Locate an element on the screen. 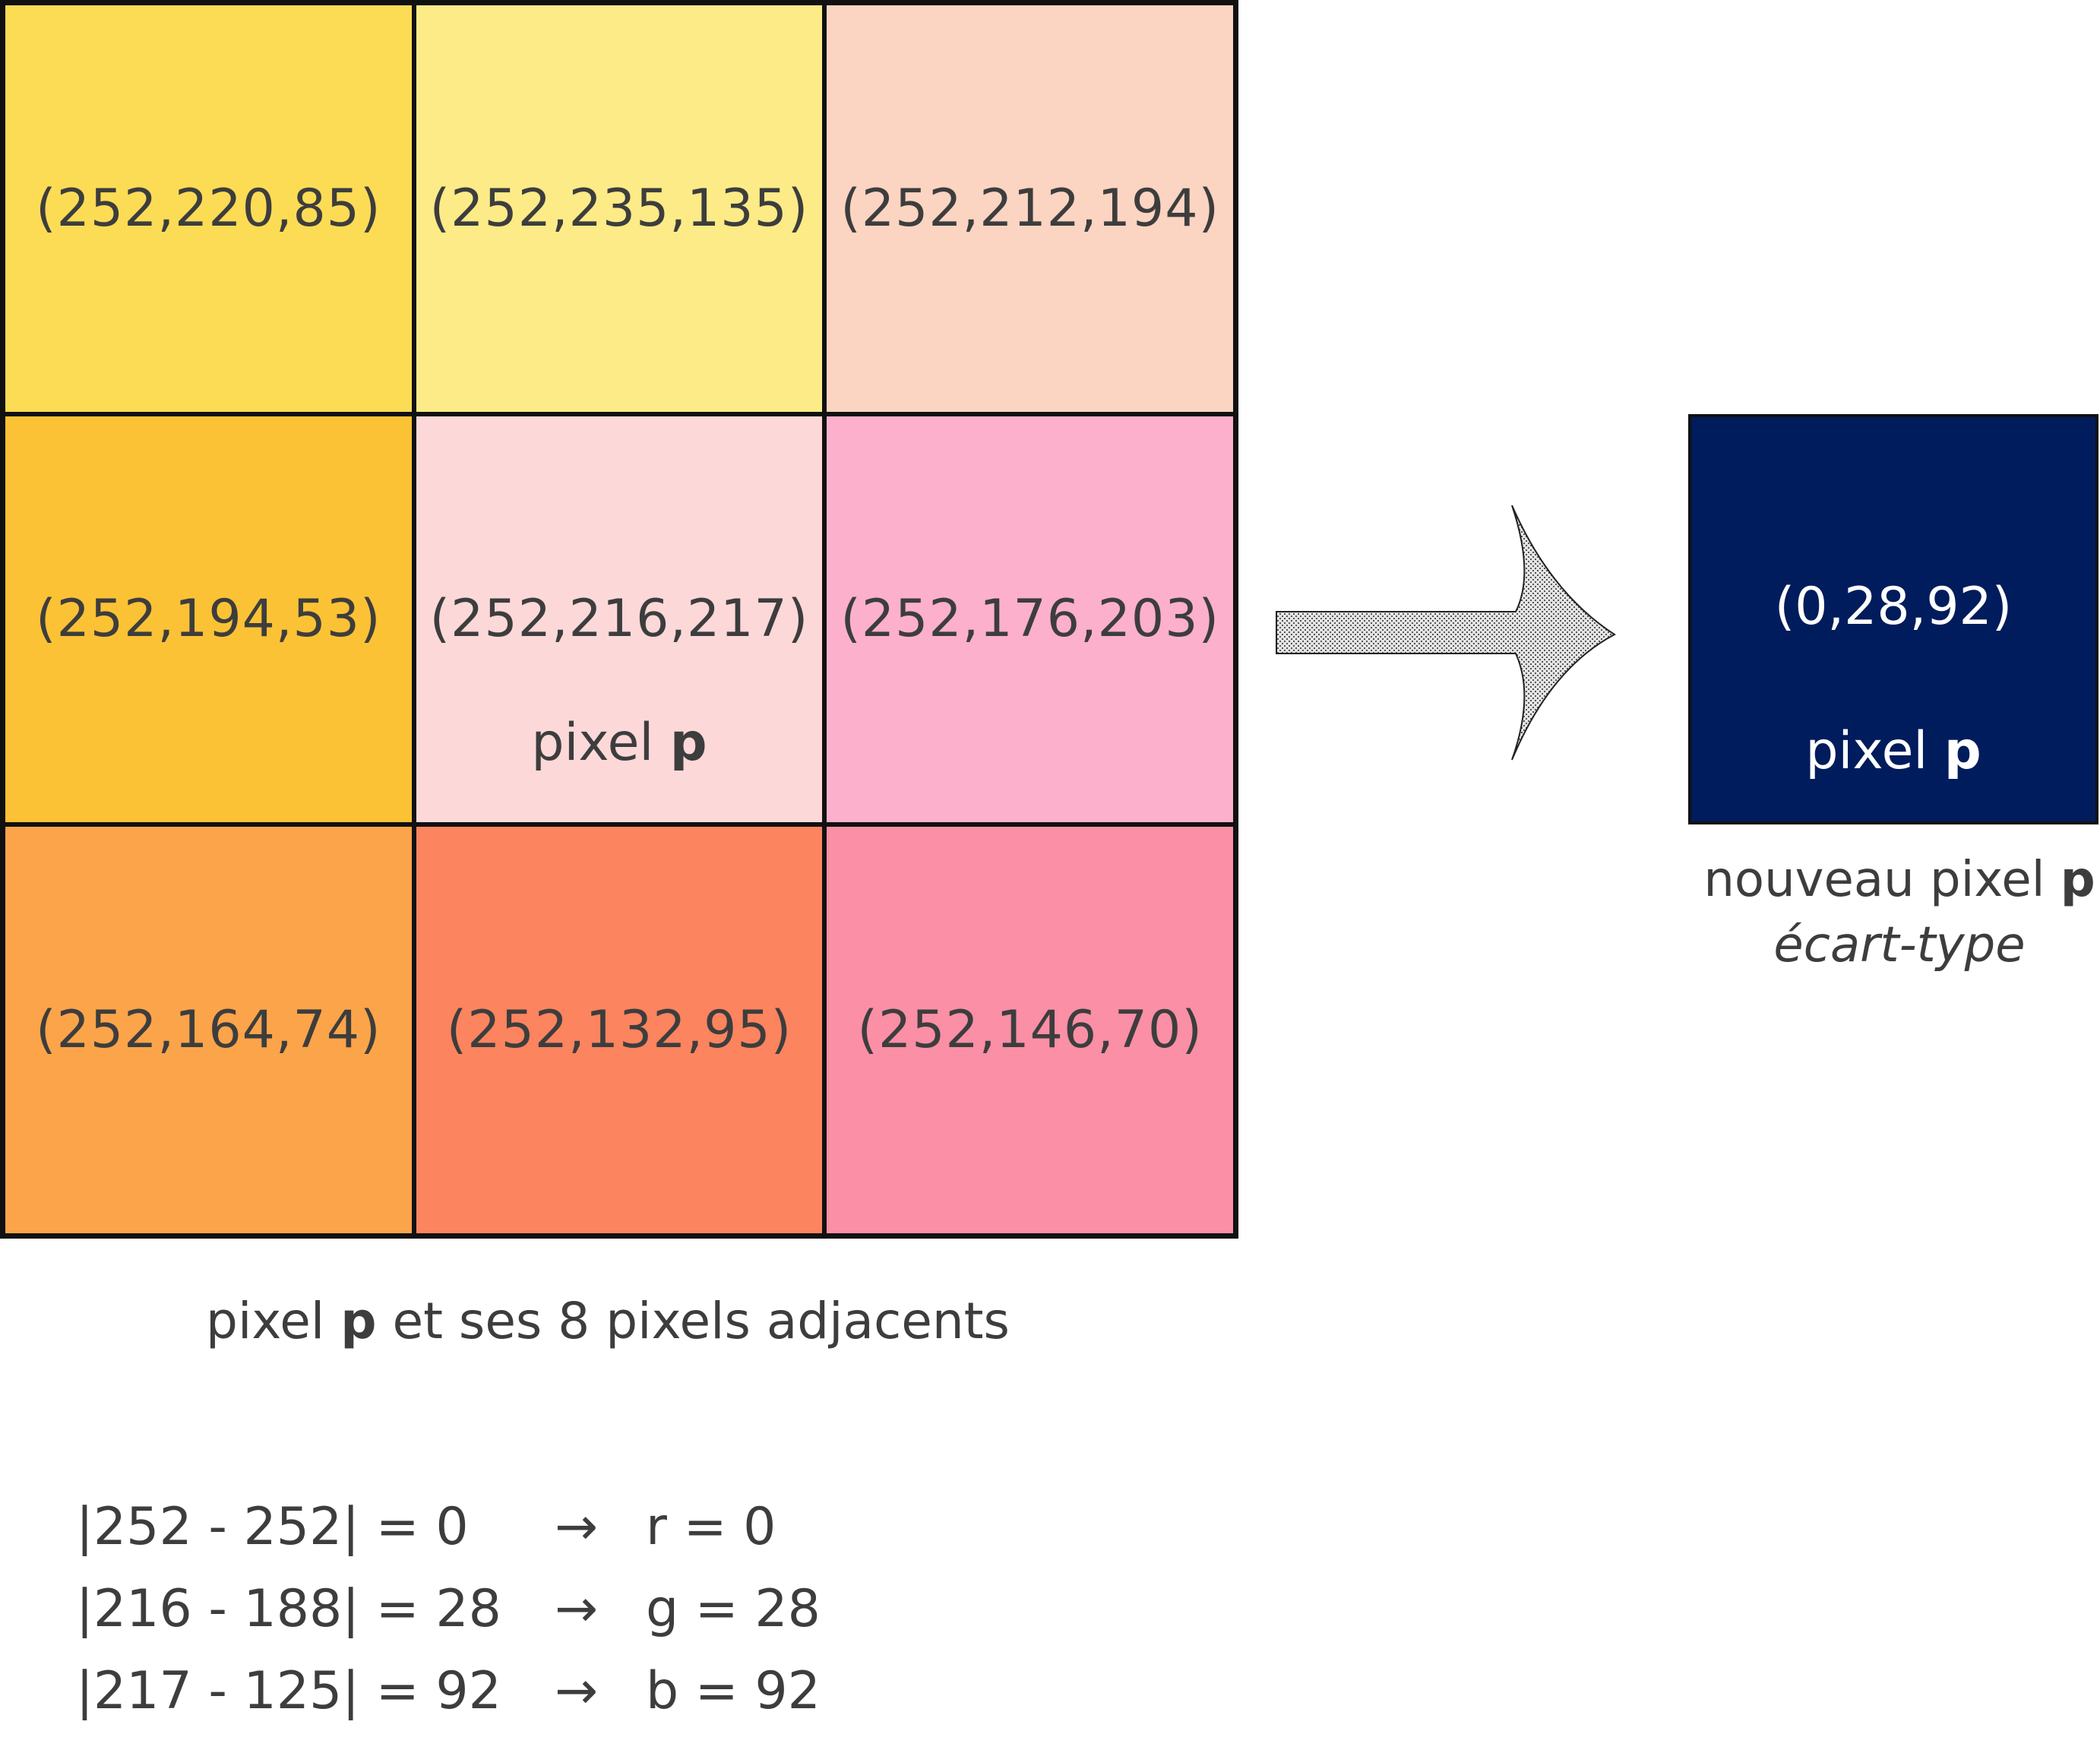 The image size is (2100, 1750). pixel-cell-middle-left: (252,194,53) is located at coordinates (208, 619).